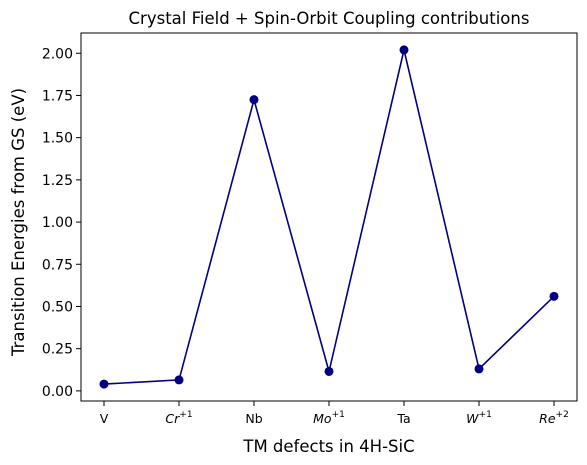 This screenshot has height=465, width=587. What do you see at coordinates (554, 418) in the screenshot?
I see `x-tick-label: Re+2` at bounding box center [554, 418].